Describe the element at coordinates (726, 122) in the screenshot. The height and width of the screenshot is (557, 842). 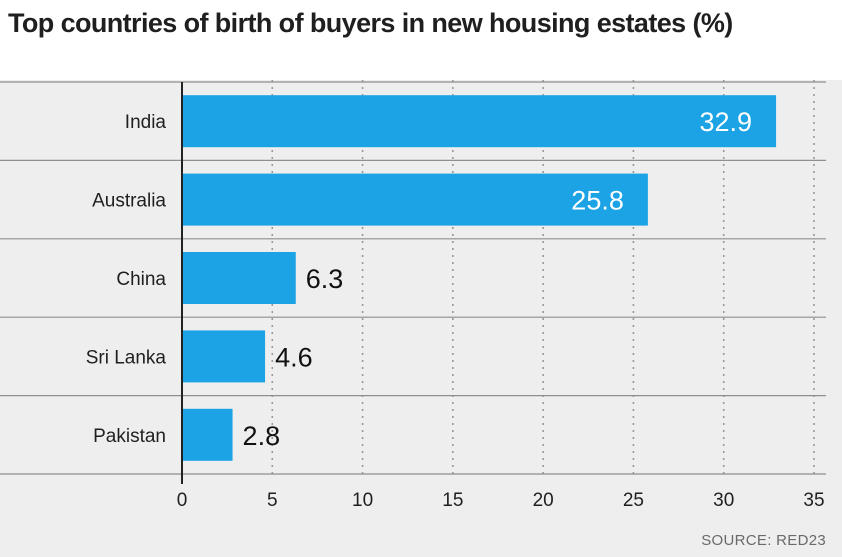
I see `value-label: 32.9` at that location.